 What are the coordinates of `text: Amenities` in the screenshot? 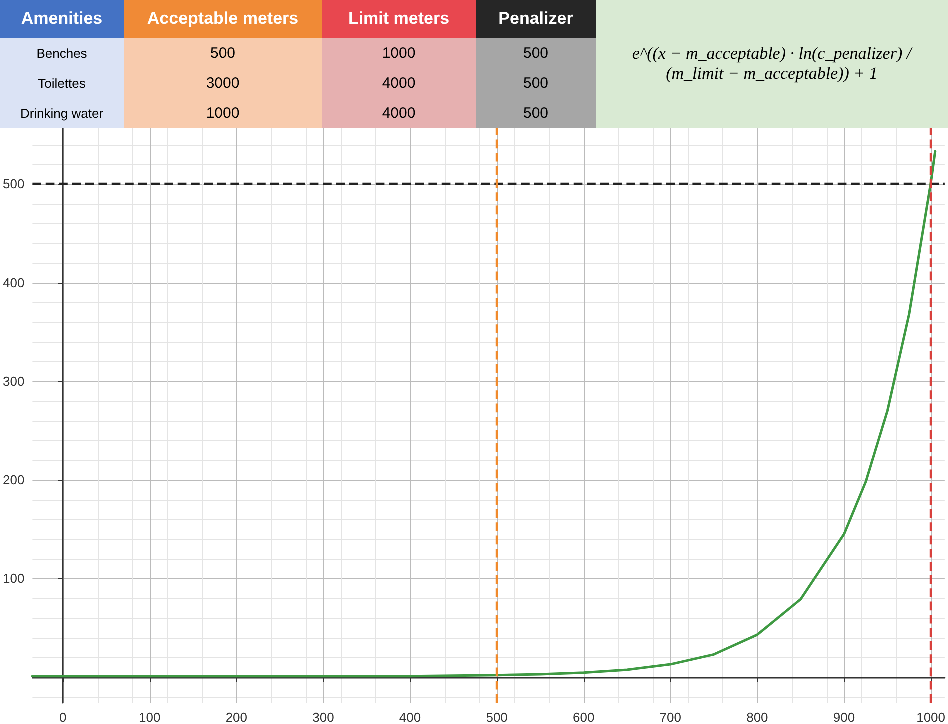 It's located at (62, 19).